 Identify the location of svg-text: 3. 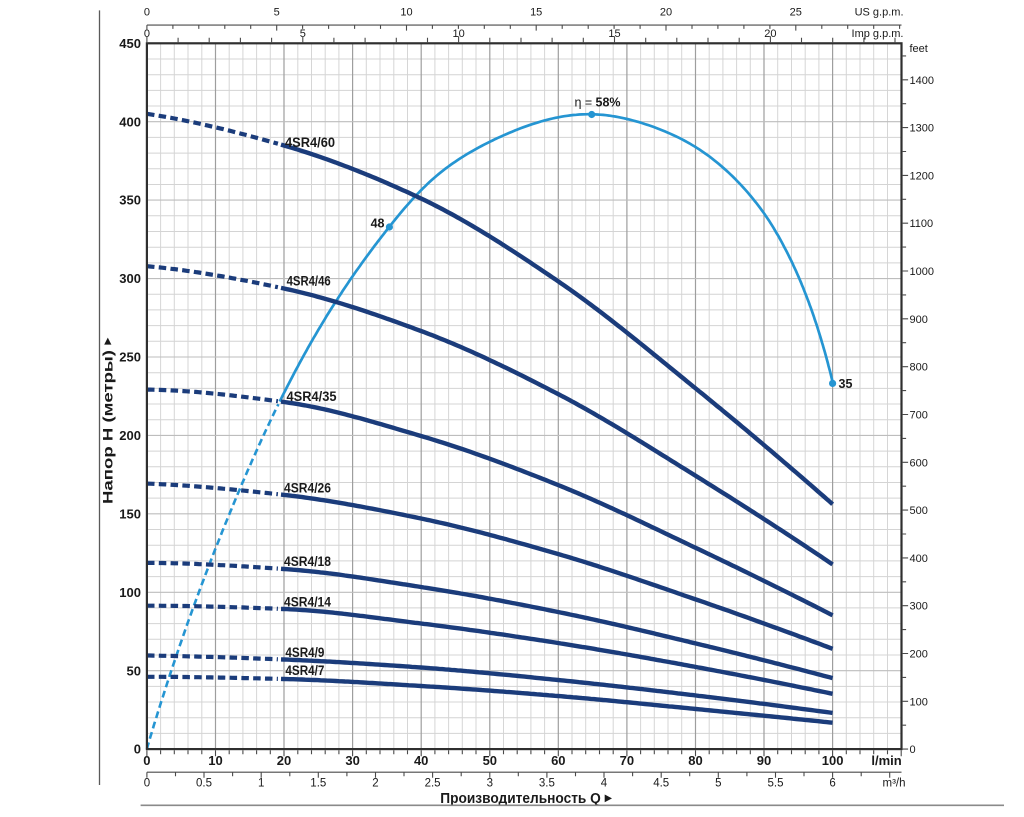
(490, 784).